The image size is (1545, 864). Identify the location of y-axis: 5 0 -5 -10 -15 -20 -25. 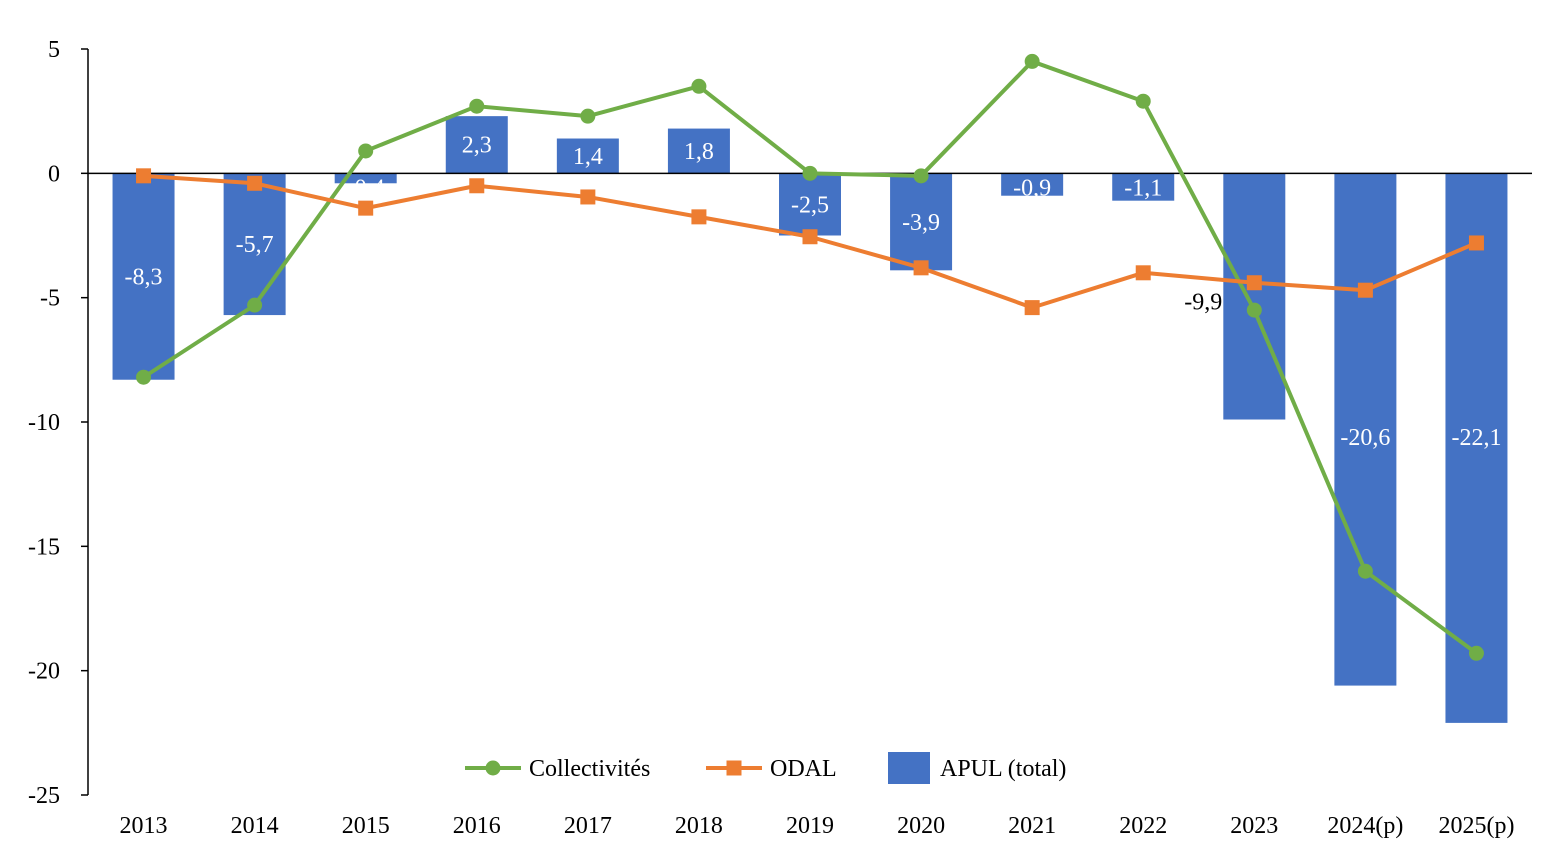
(58, 423).